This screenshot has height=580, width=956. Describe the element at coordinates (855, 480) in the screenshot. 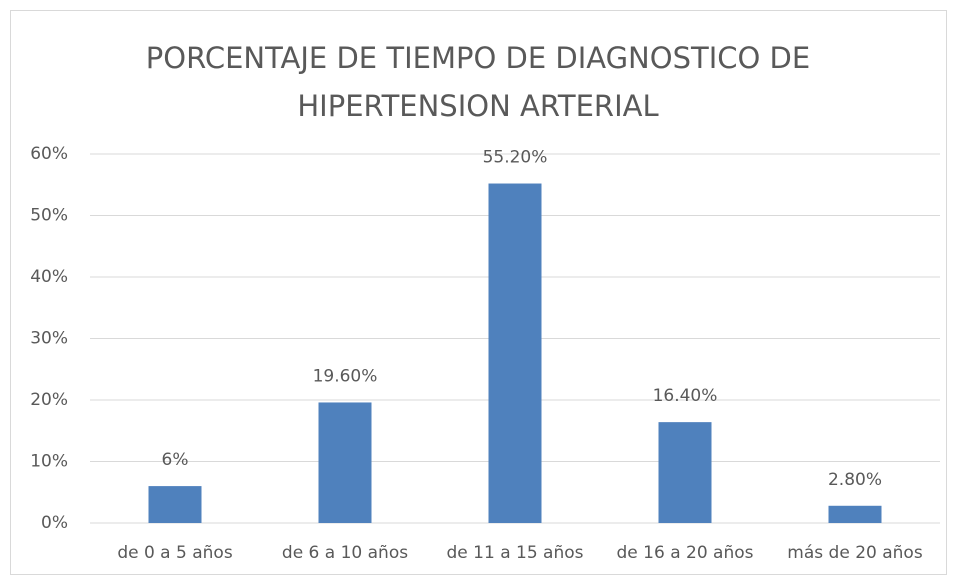

I see `data-label: 2.80%` at that location.